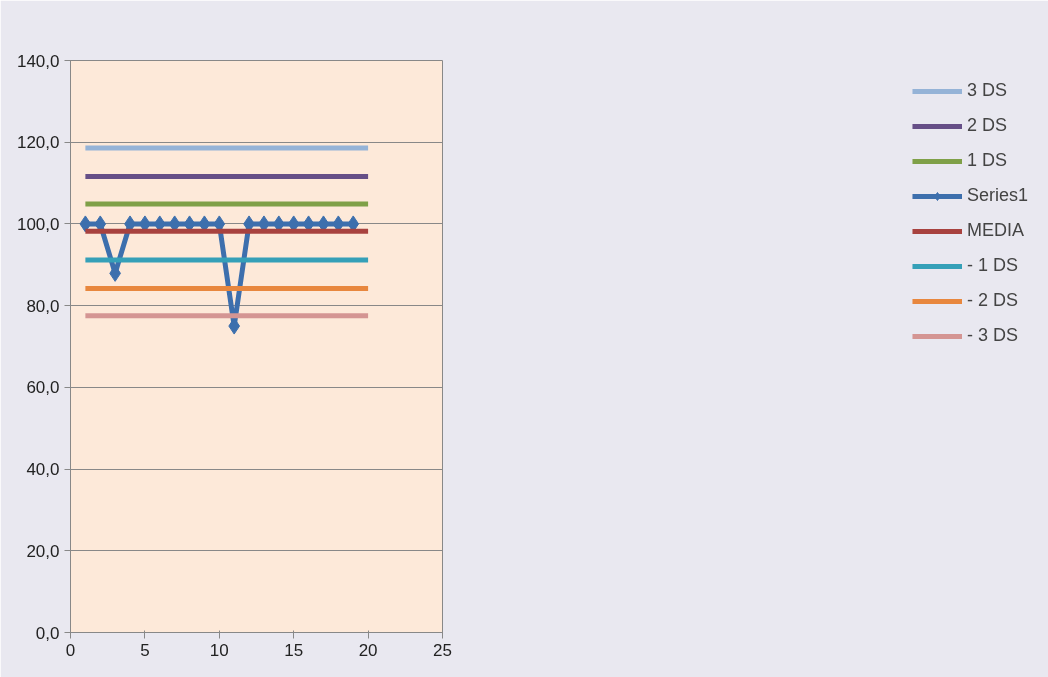 This screenshot has height=677, width=1048. I want to click on legend-label: - 1 DS, so click(992, 265).